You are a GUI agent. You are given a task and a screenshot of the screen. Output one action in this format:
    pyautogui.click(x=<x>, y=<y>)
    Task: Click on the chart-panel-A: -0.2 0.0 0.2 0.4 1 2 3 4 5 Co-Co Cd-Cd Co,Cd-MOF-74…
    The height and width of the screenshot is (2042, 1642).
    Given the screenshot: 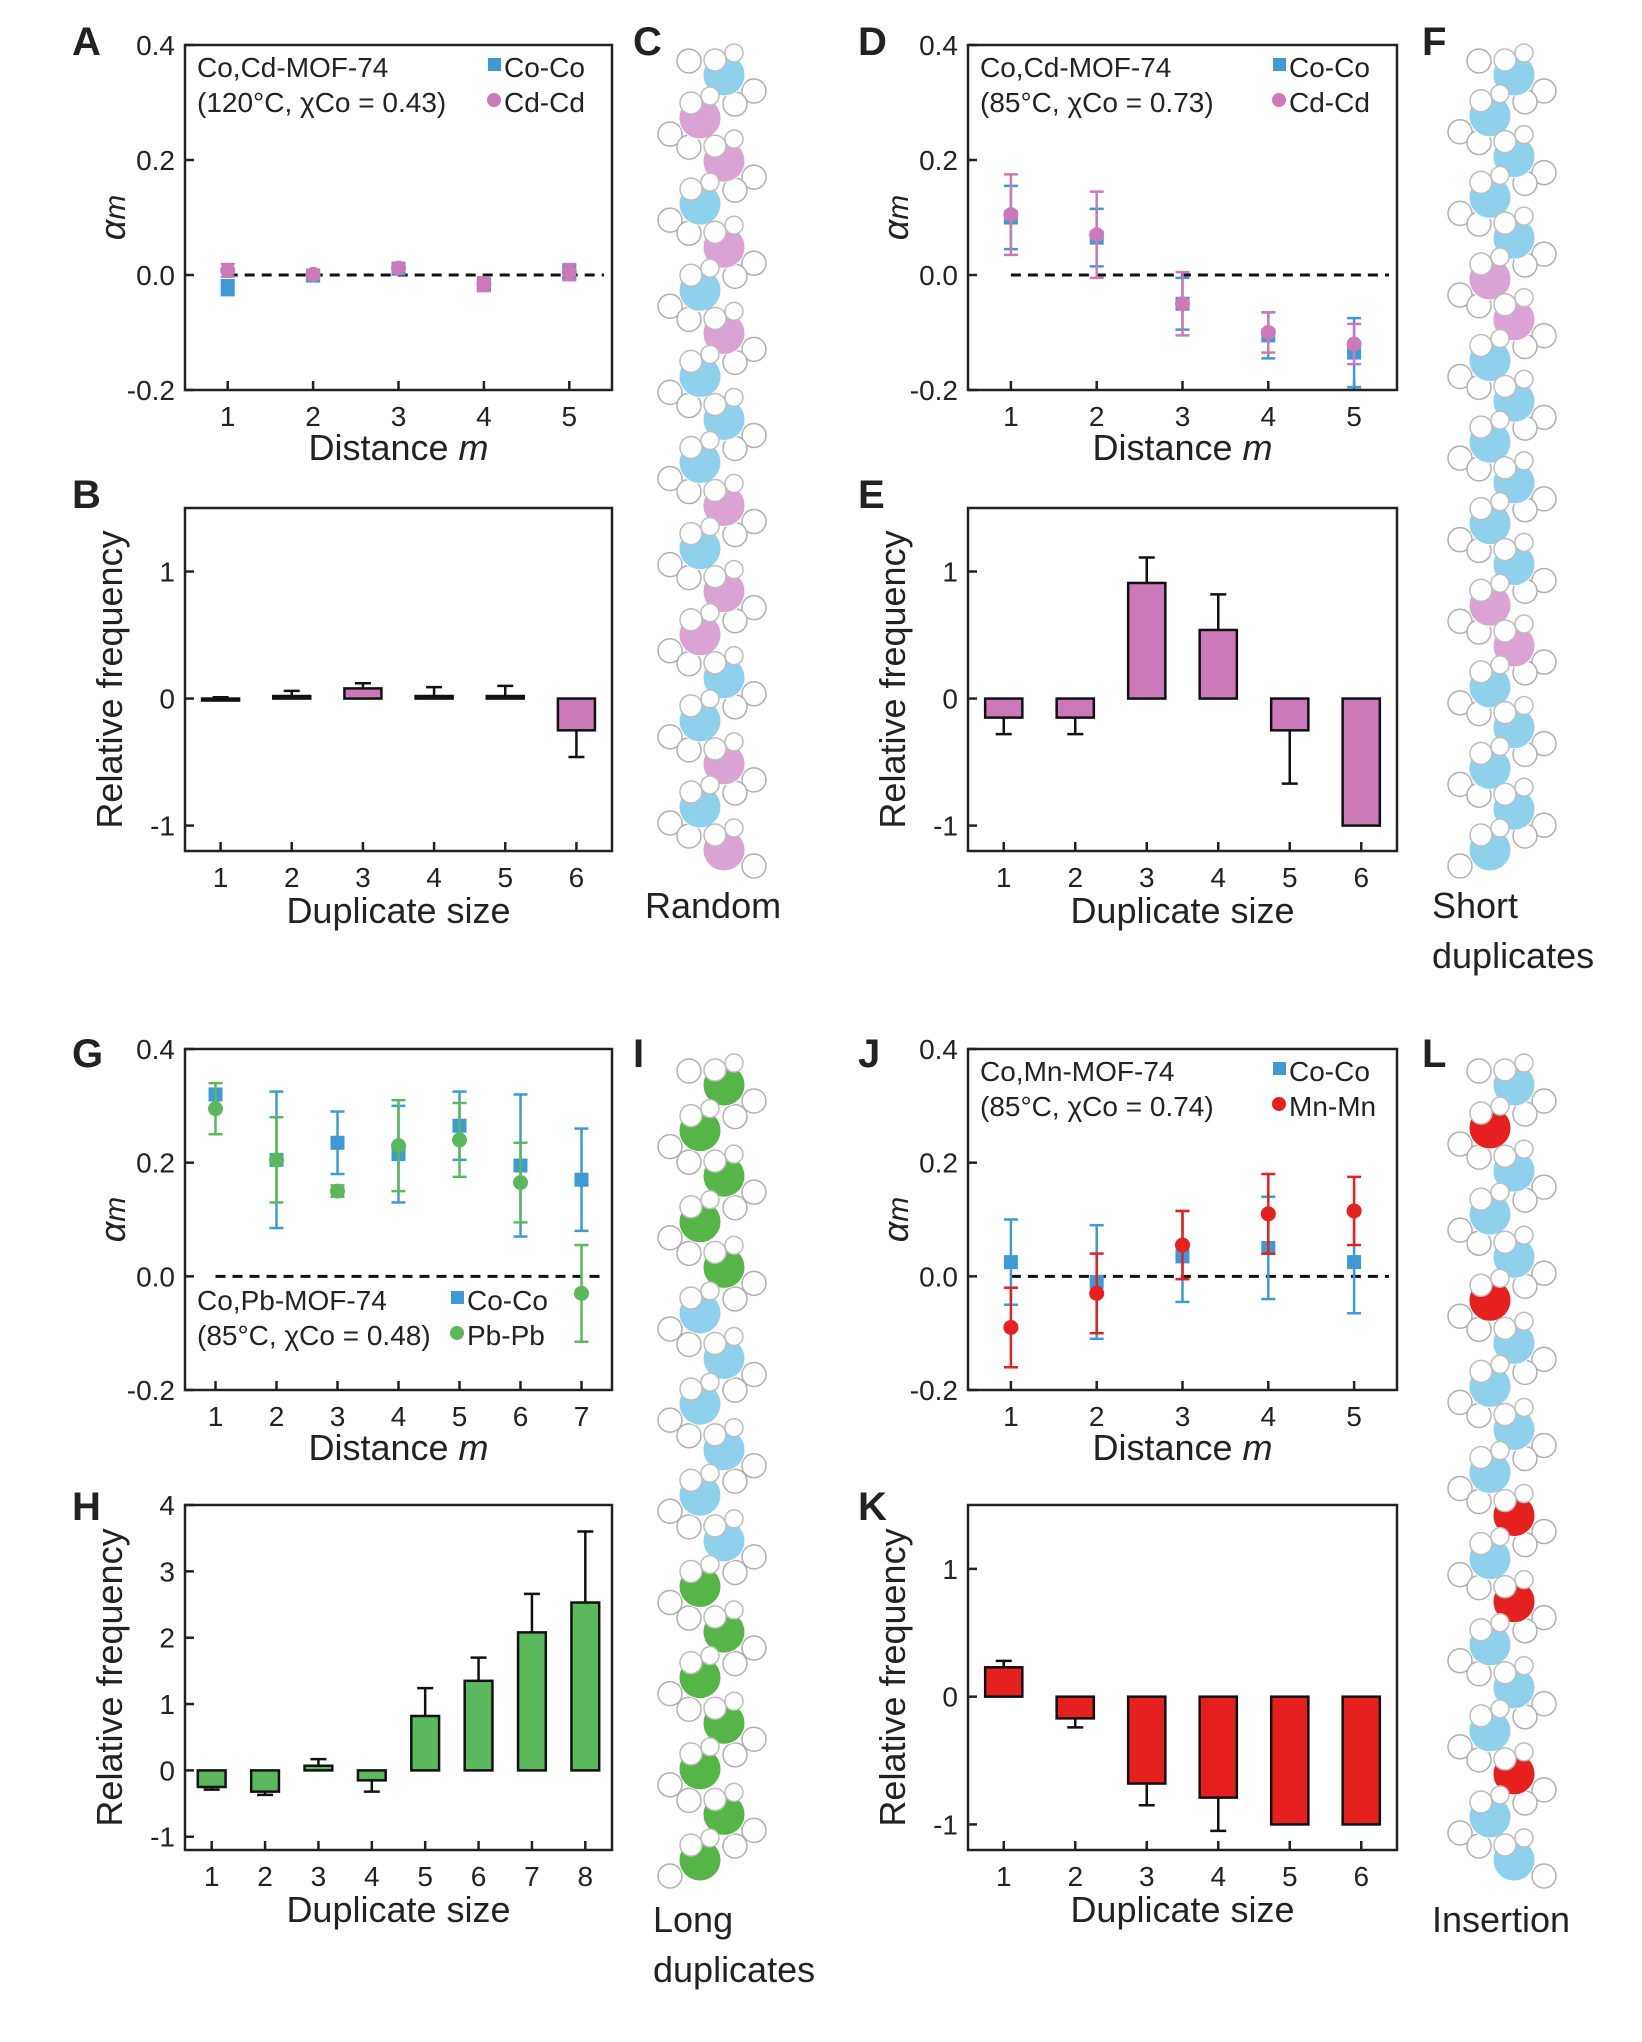 What is the action you would take?
    pyautogui.click(x=353, y=249)
    